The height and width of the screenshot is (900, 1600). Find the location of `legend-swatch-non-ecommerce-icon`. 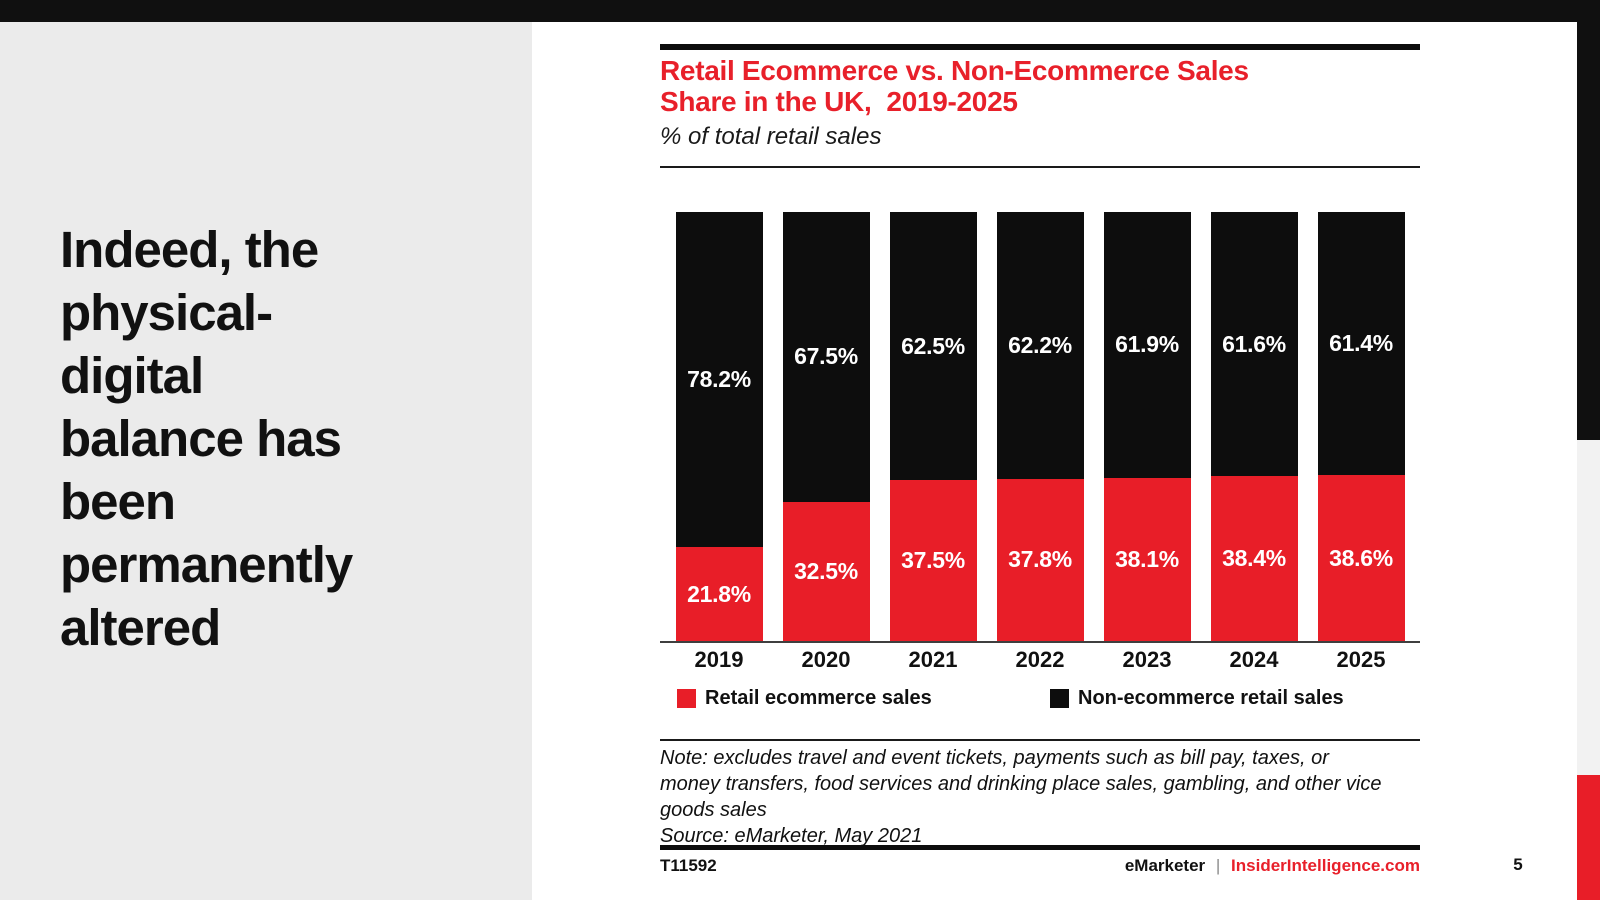

legend-swatch-non-ecommerce-icon is located at coordinates (1059, 698).